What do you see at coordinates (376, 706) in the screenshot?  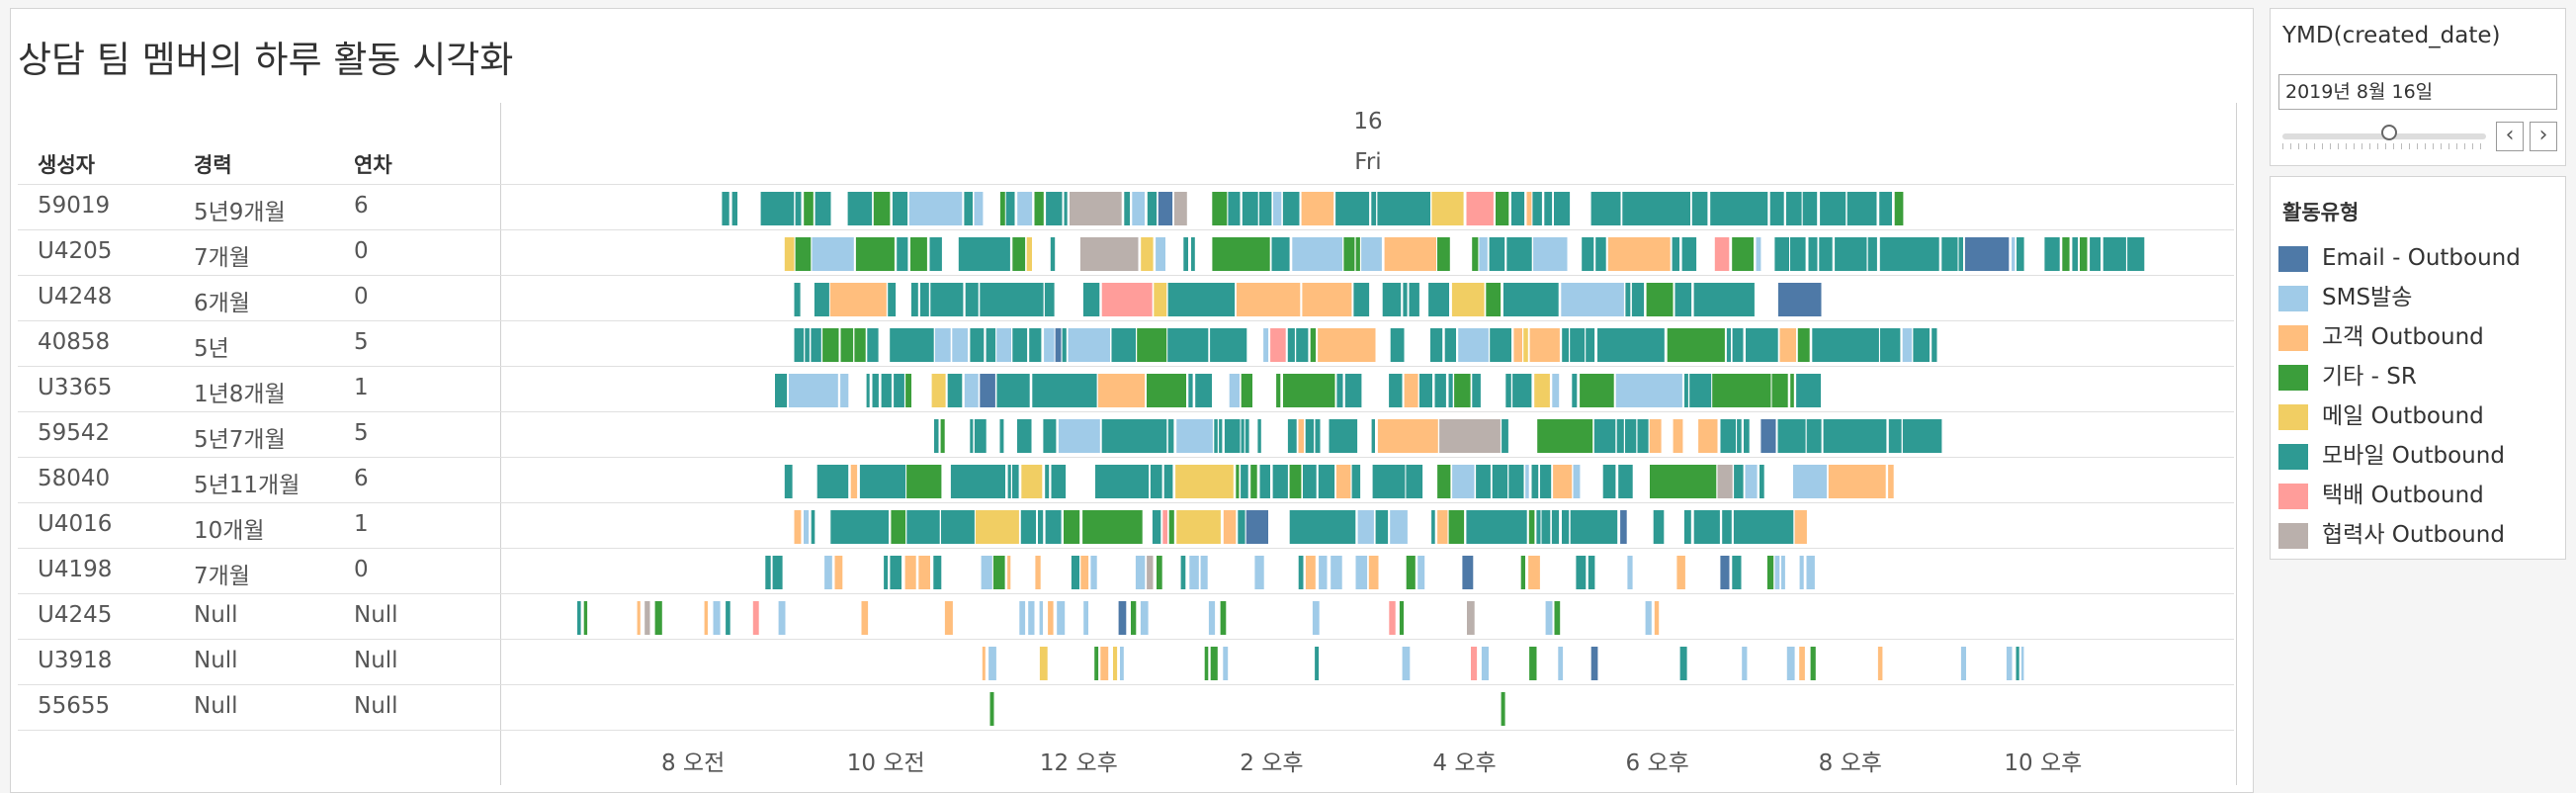 I see `row-years-cell: Null` at bounding box center [376, 706].